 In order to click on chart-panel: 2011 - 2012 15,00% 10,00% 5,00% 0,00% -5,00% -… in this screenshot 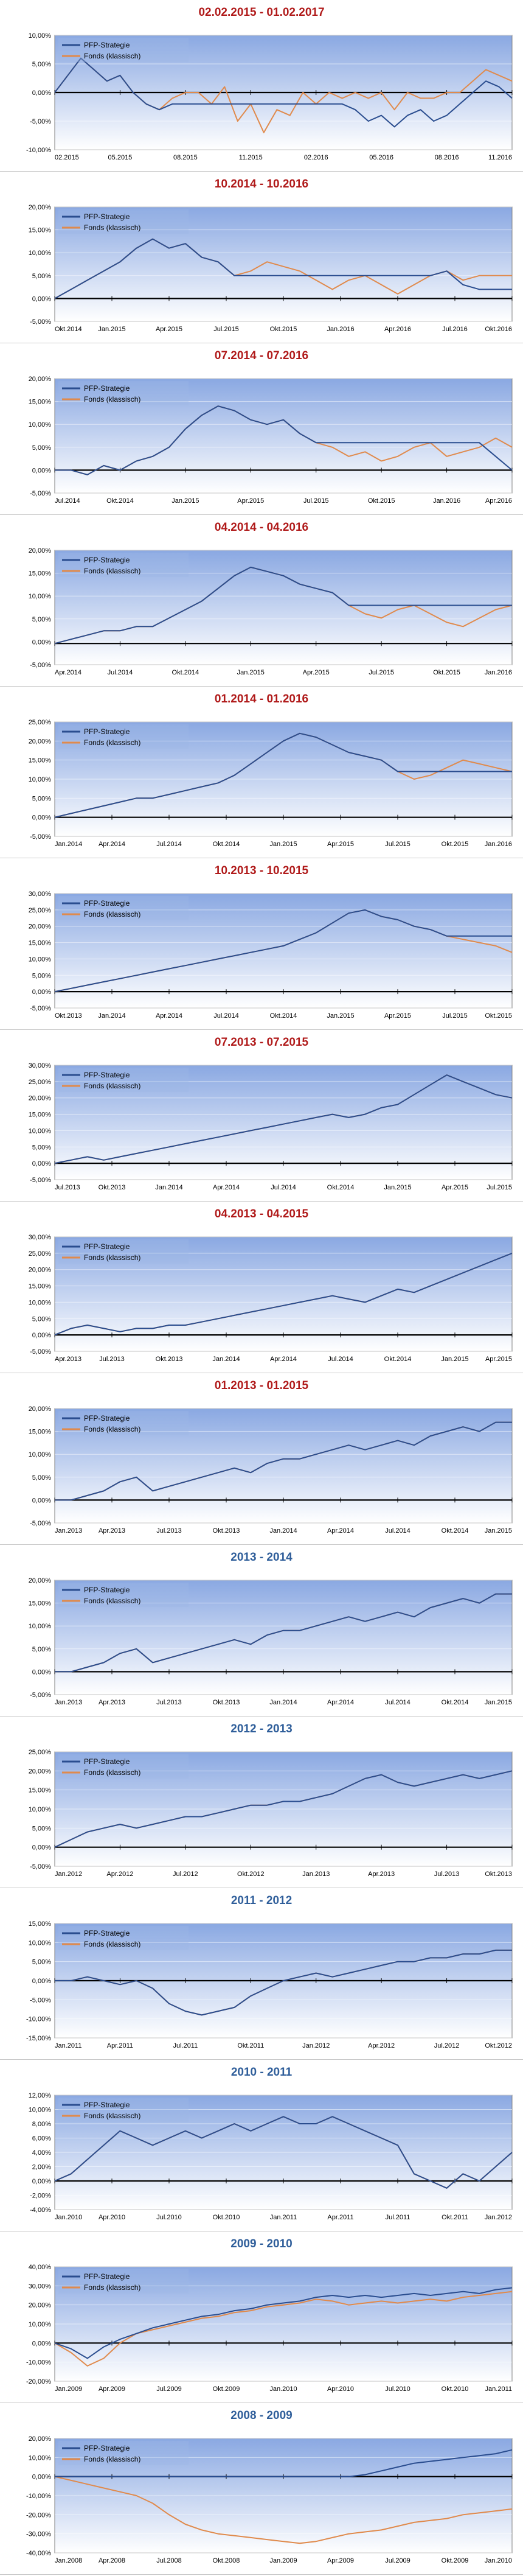, I will do `click(261, 1974)`.